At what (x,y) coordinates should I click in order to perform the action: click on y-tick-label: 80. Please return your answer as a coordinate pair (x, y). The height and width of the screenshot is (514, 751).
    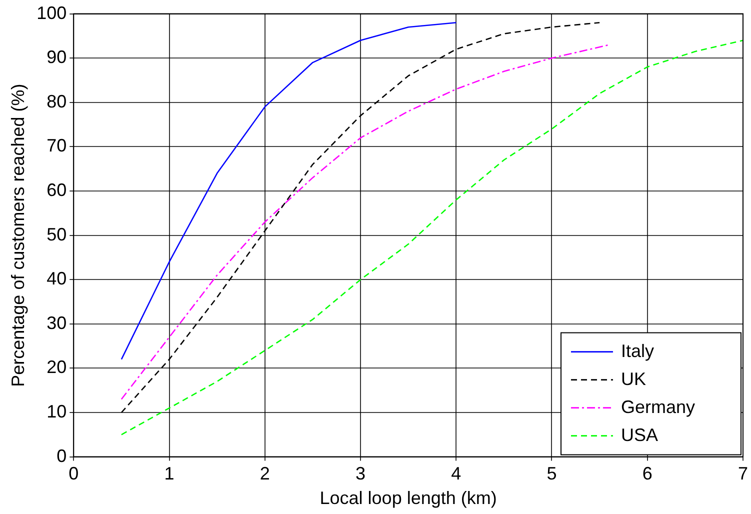
    Looking at the image, I should click on (56, 101).